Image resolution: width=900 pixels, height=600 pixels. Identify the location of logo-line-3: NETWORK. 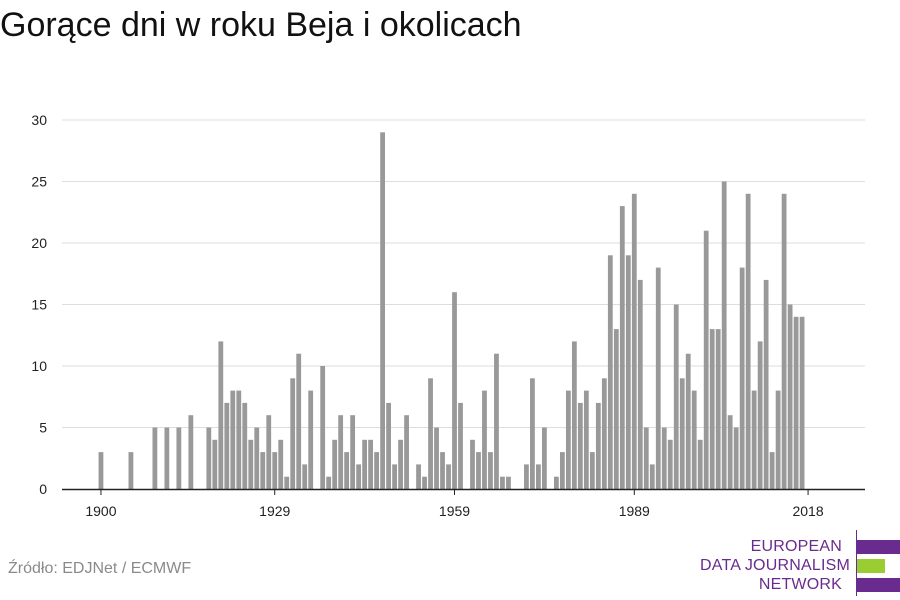
(800, 584).